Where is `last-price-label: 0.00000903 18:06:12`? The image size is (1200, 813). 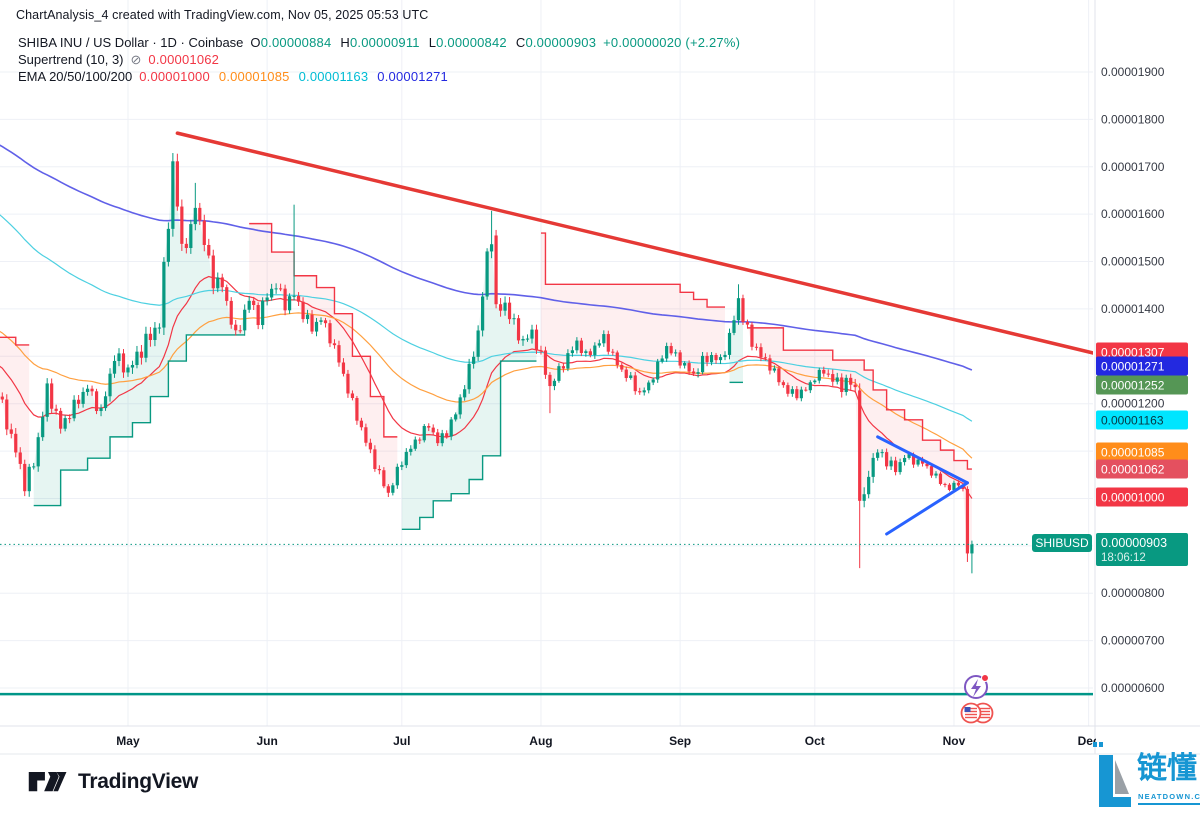 last-price-label: 0.00000903 18:06:12 is located at coordinates (1142, 549).